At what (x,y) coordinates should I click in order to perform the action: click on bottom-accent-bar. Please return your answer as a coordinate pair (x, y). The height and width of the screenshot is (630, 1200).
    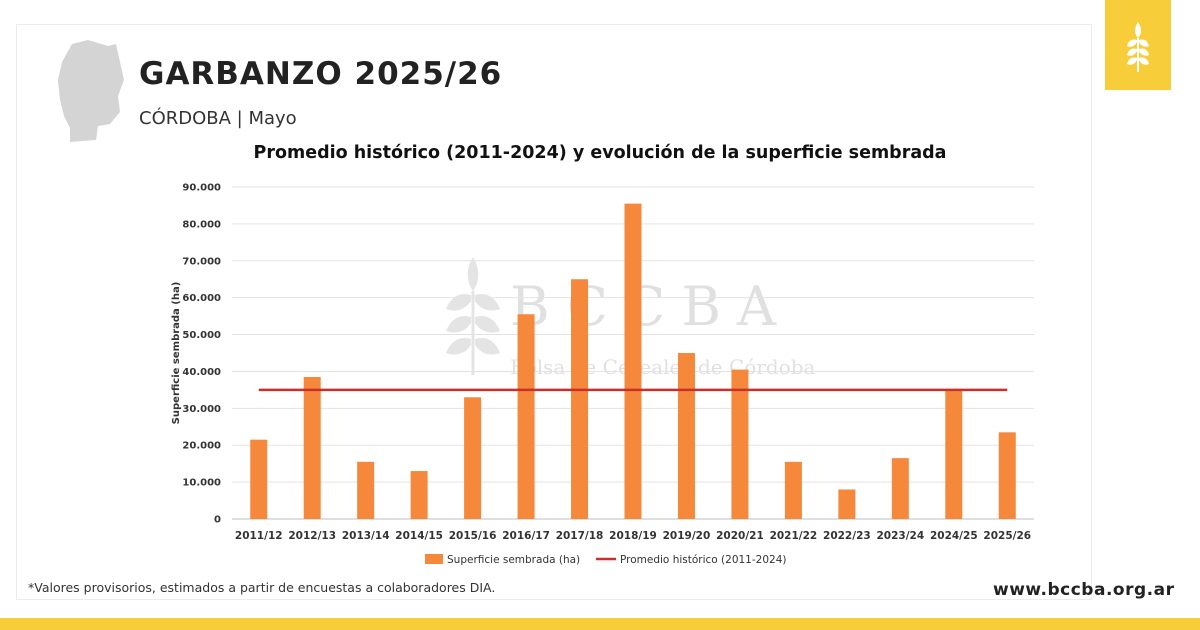
    Looking at the image, I should click on (600, 624).